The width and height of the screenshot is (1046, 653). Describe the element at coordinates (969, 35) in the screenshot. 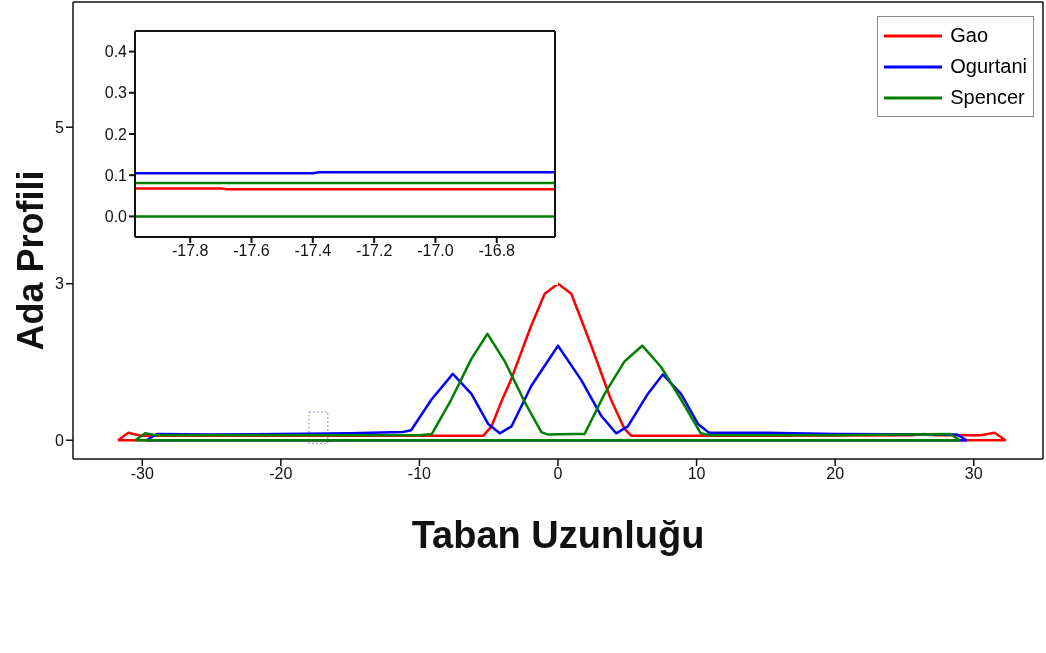

I see `legend-label: Gao` at that location.